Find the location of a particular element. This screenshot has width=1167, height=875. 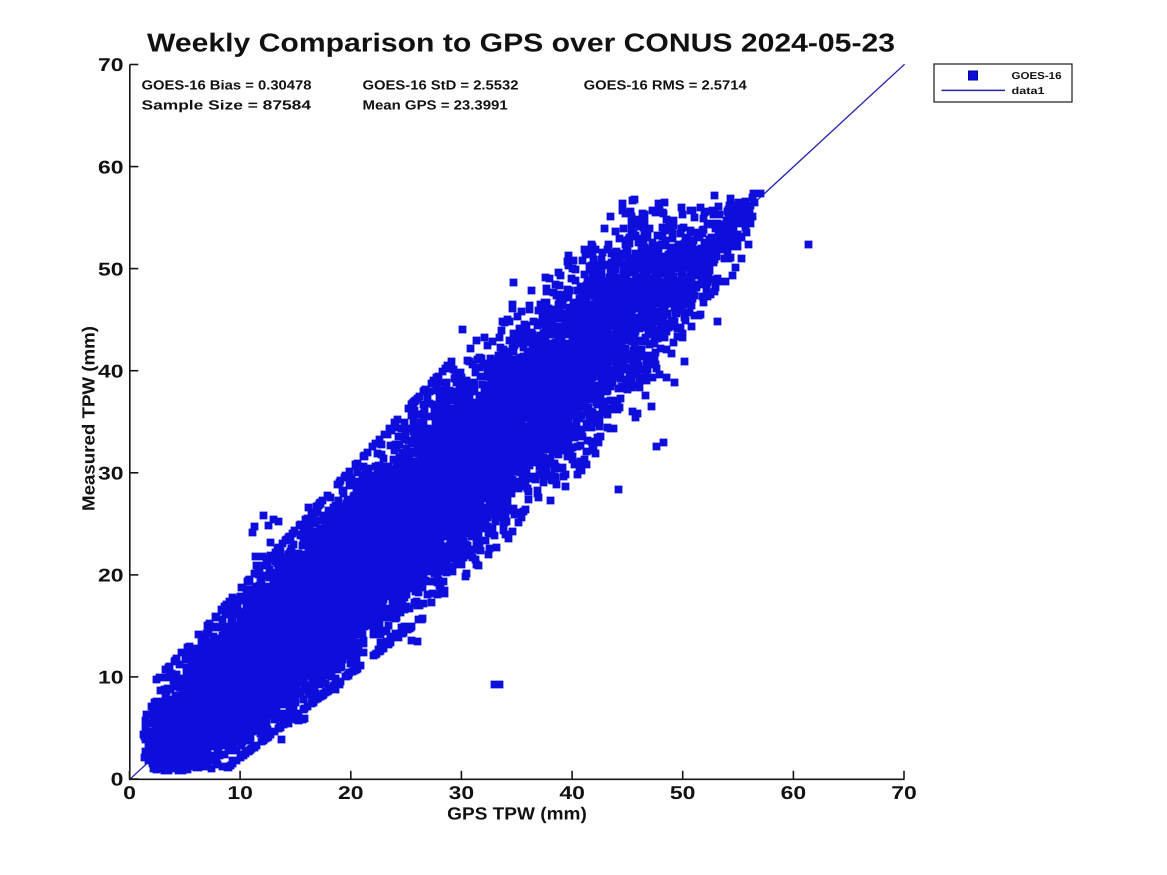

svg-text: Measured TPW (mm) is located at coordinates (89, 418).